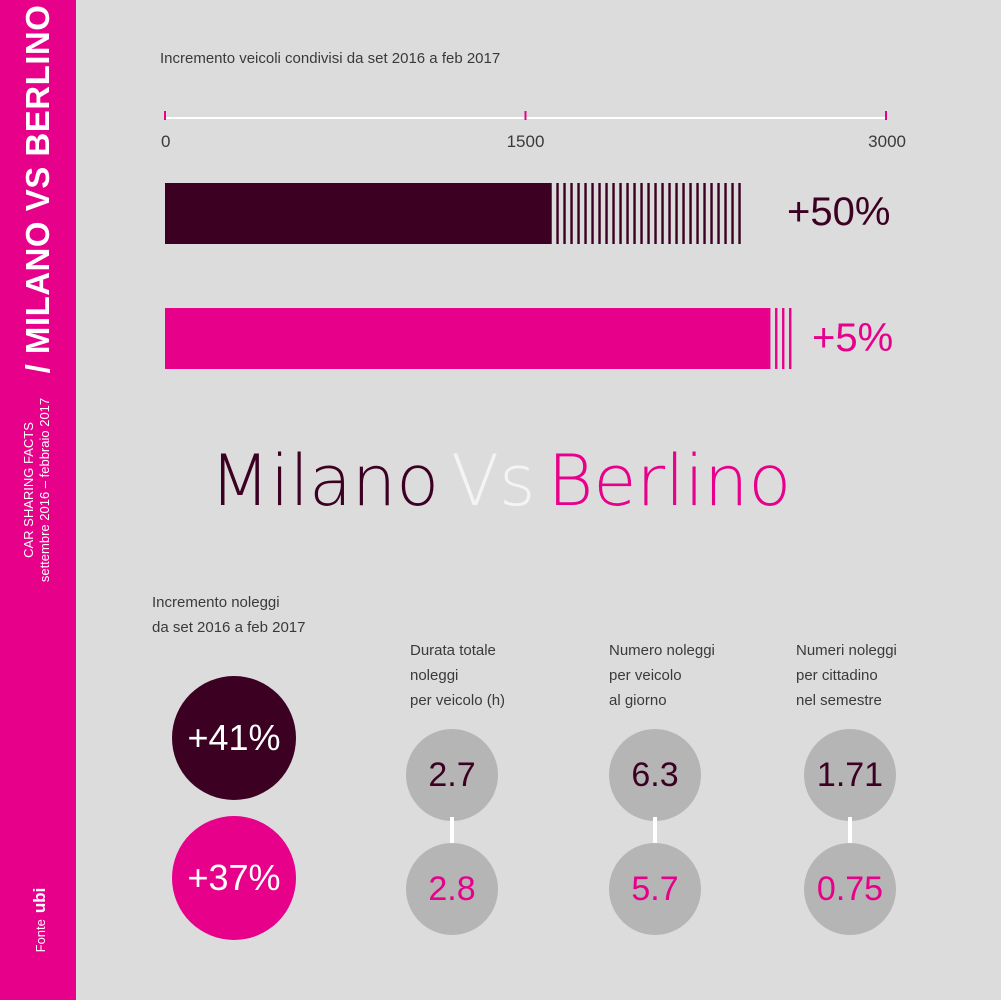  What do you see at coordinates (453, 650) in the screenshot?
I see `metric-label-line: Durata totale` at bounding box center [453, 650].